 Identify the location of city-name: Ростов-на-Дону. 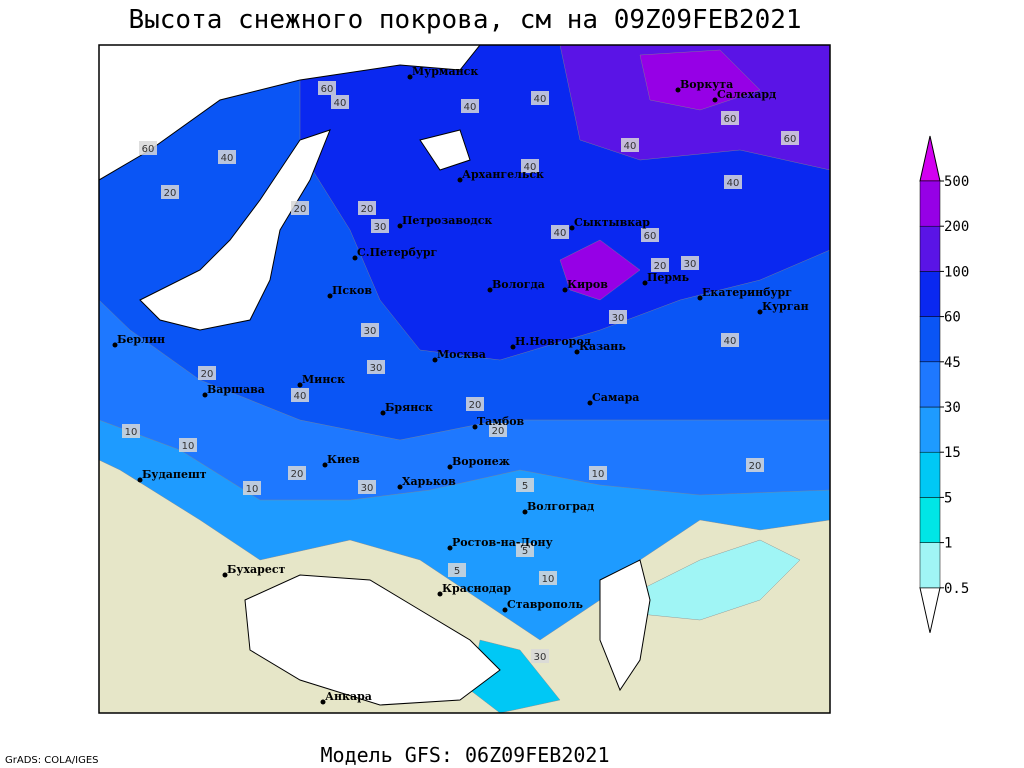
(502, 542).